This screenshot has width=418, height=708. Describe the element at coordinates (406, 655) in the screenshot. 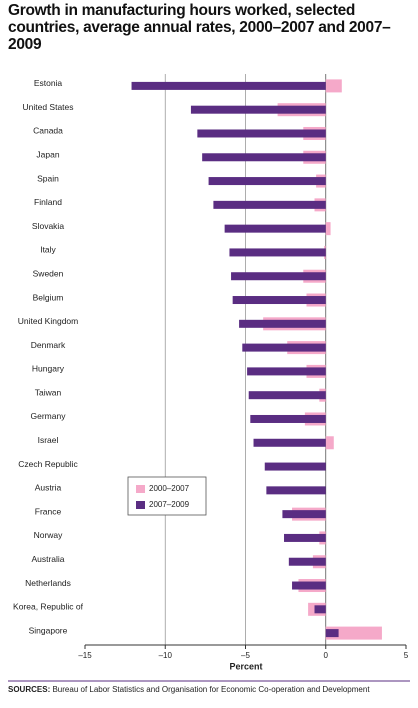

I see `x-tick-label: 5` at that location.